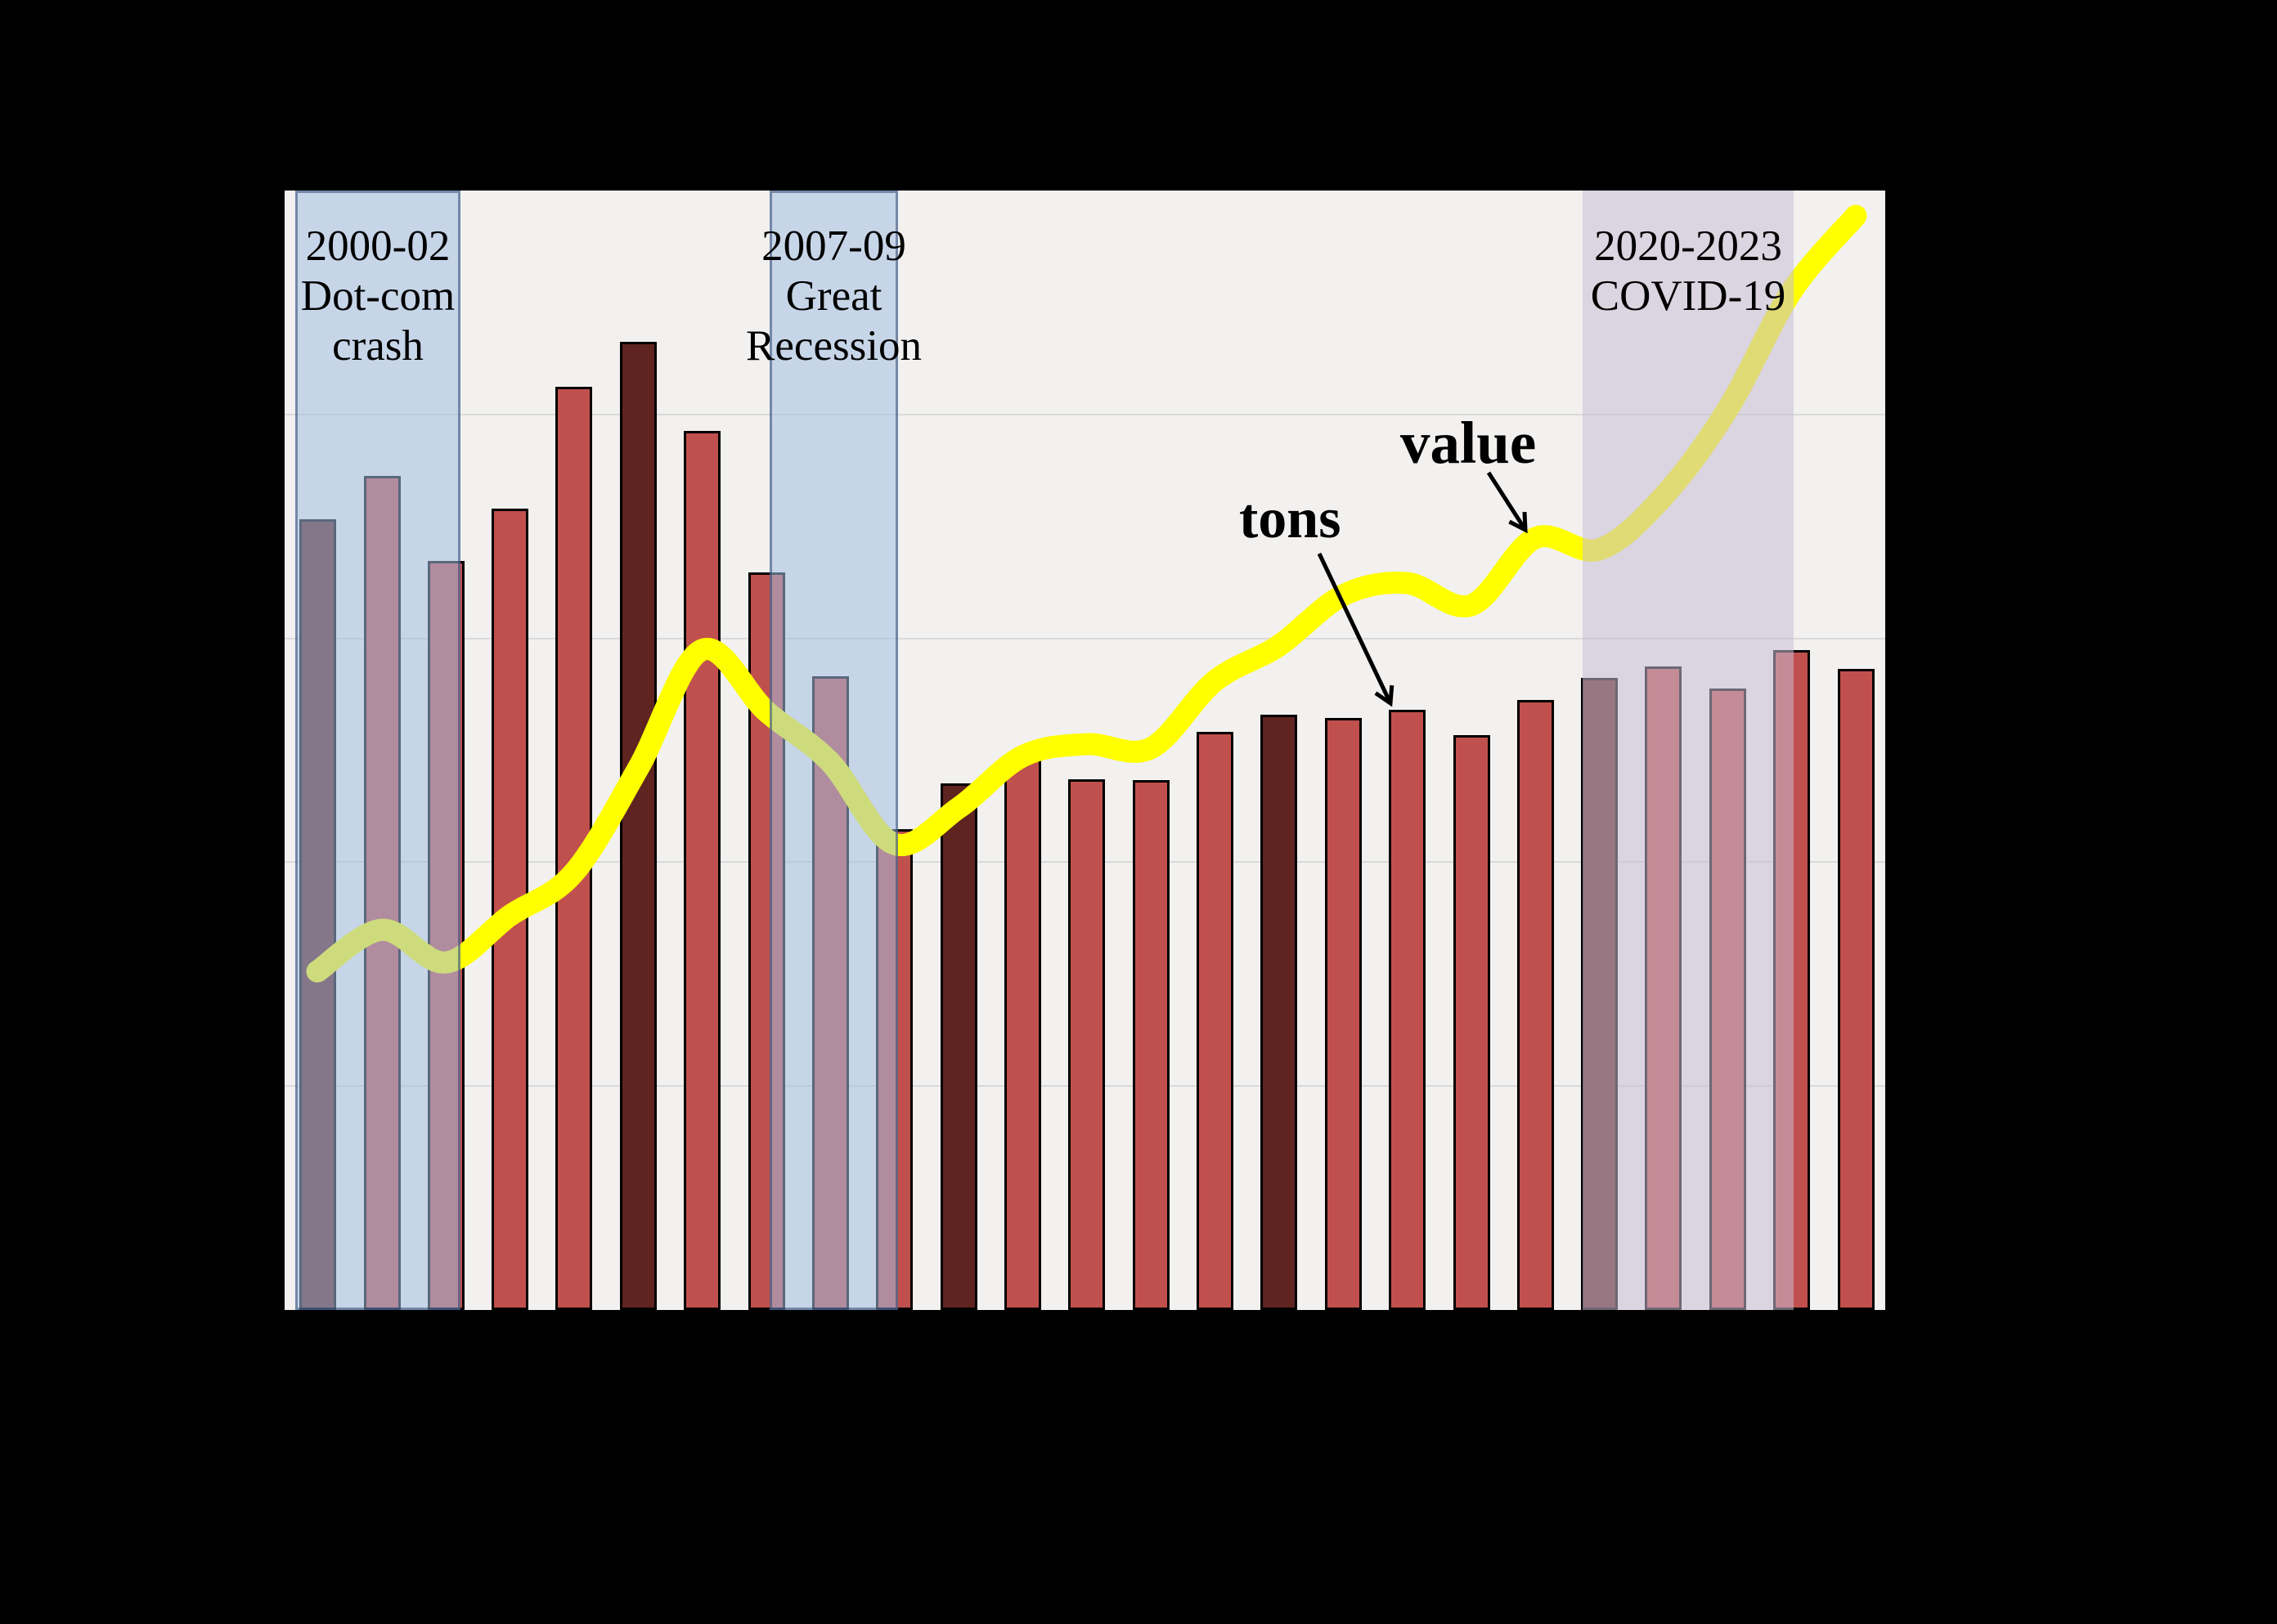 This screenshot has height=1624, width=2277. I want to click on bar-2016, so click(1343, 1014).